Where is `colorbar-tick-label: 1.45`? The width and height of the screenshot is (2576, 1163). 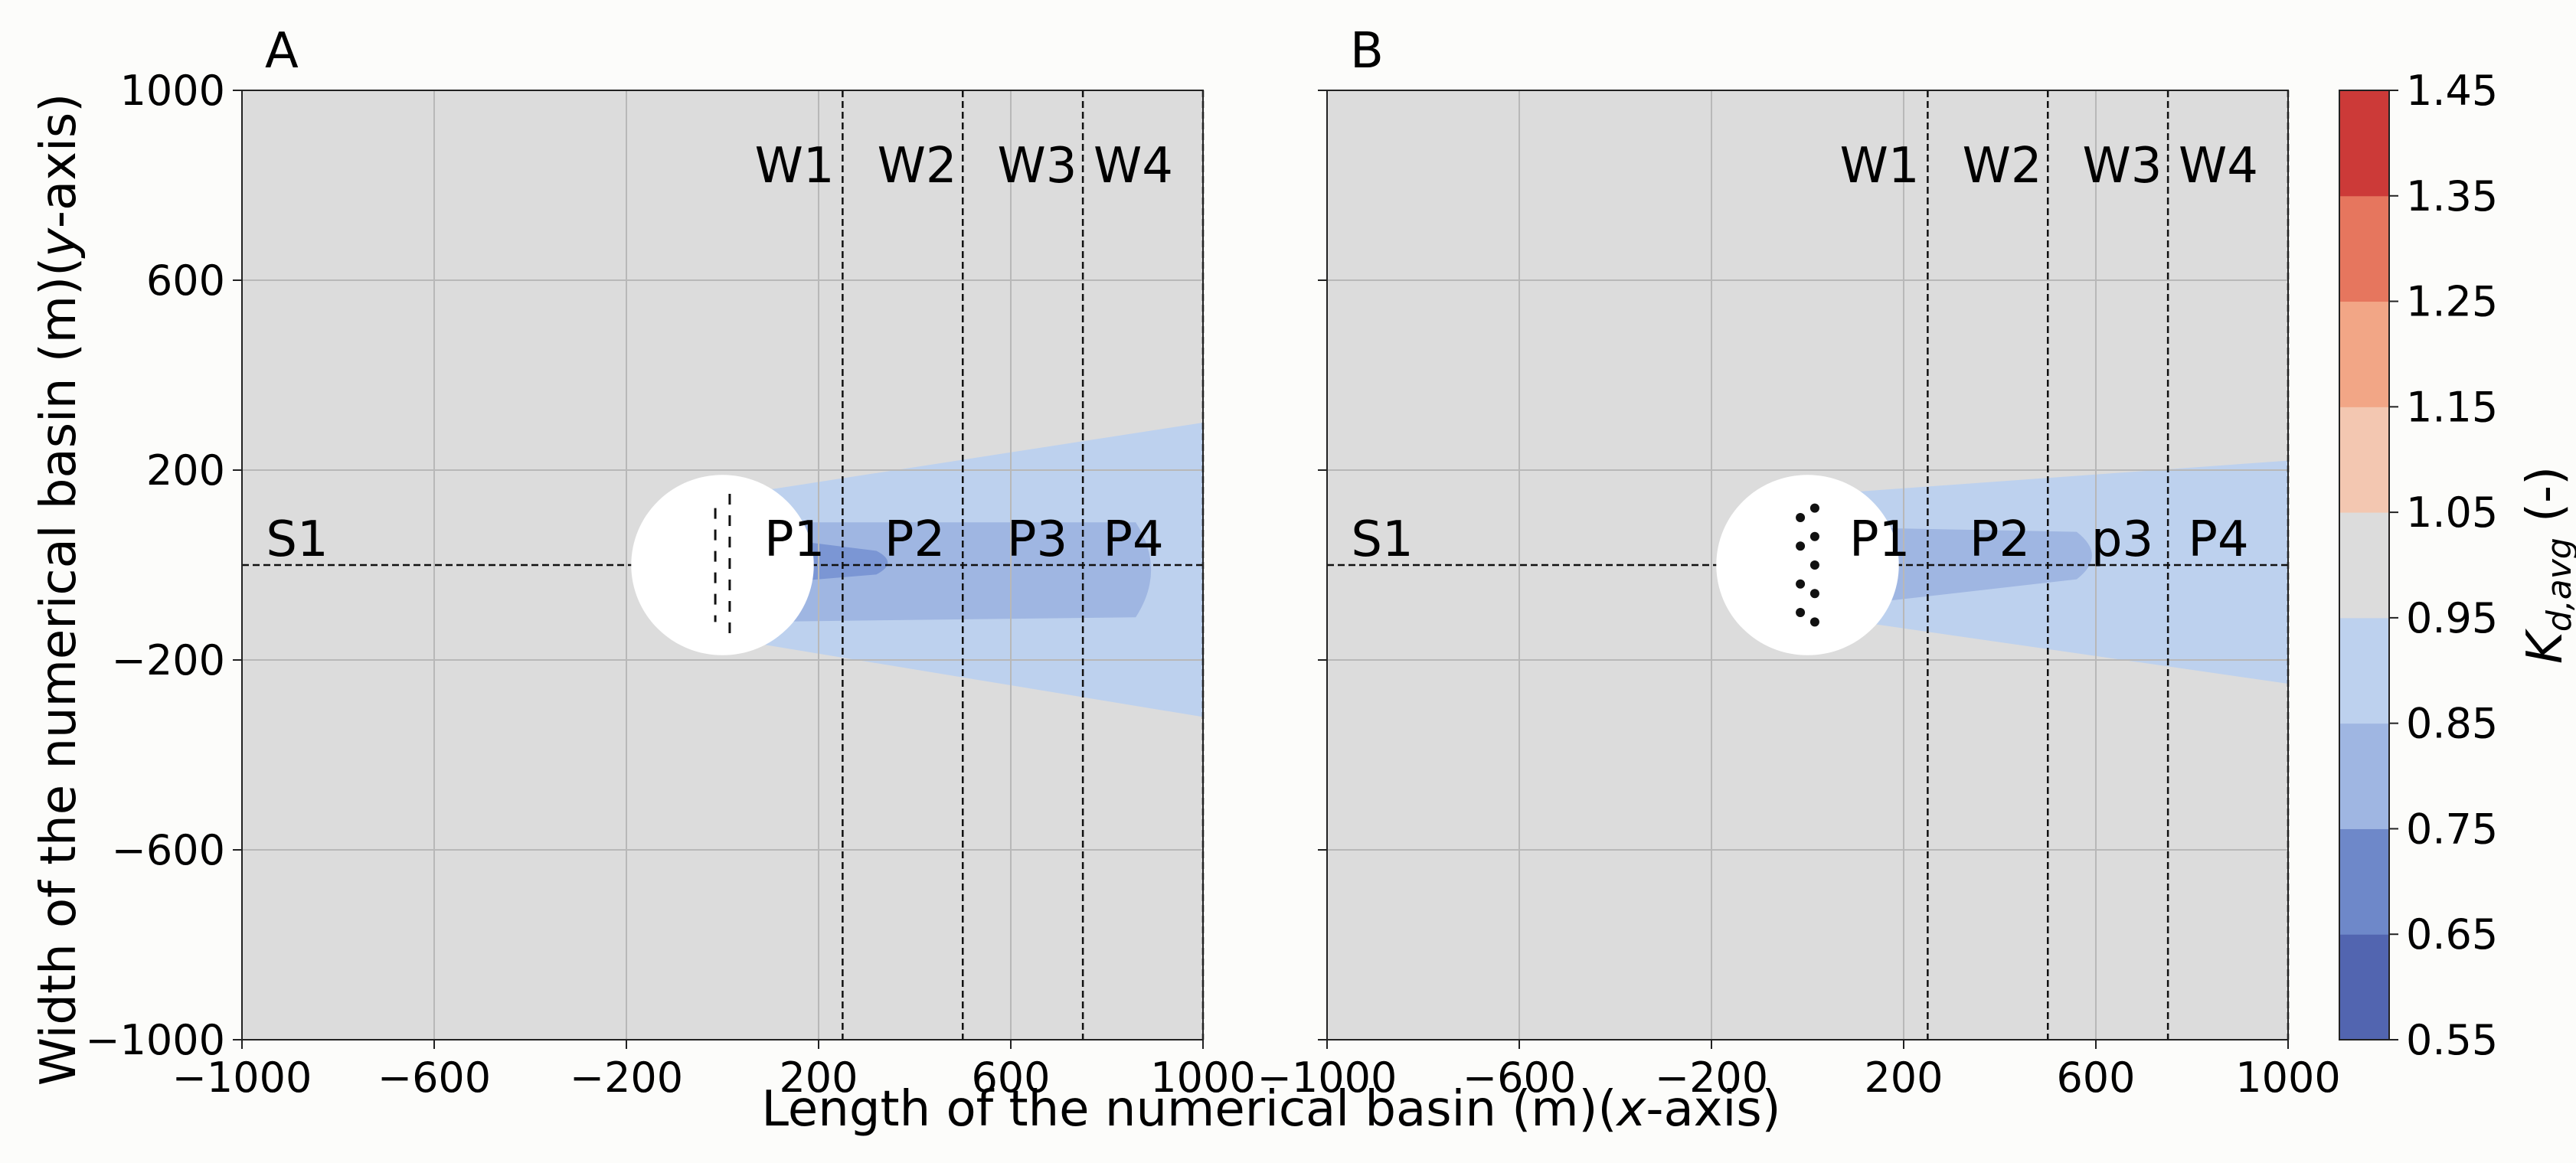
colorbar-tick-label: 1.45 is located at coordinates (2452, 91).